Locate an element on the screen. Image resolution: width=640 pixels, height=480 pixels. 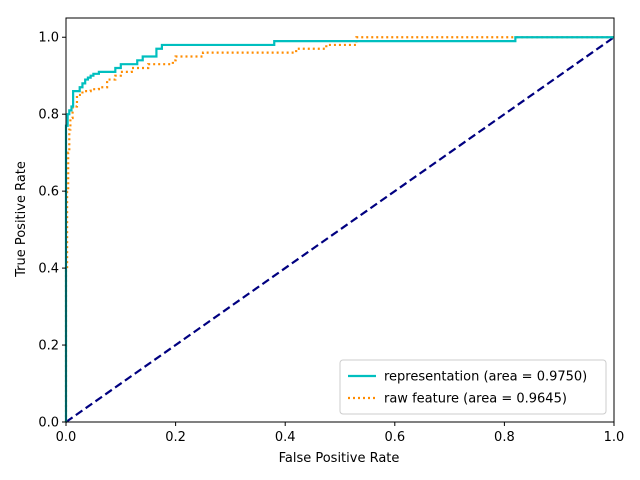
y-tick-label: 0.8 is located at coordinates (48, 115).